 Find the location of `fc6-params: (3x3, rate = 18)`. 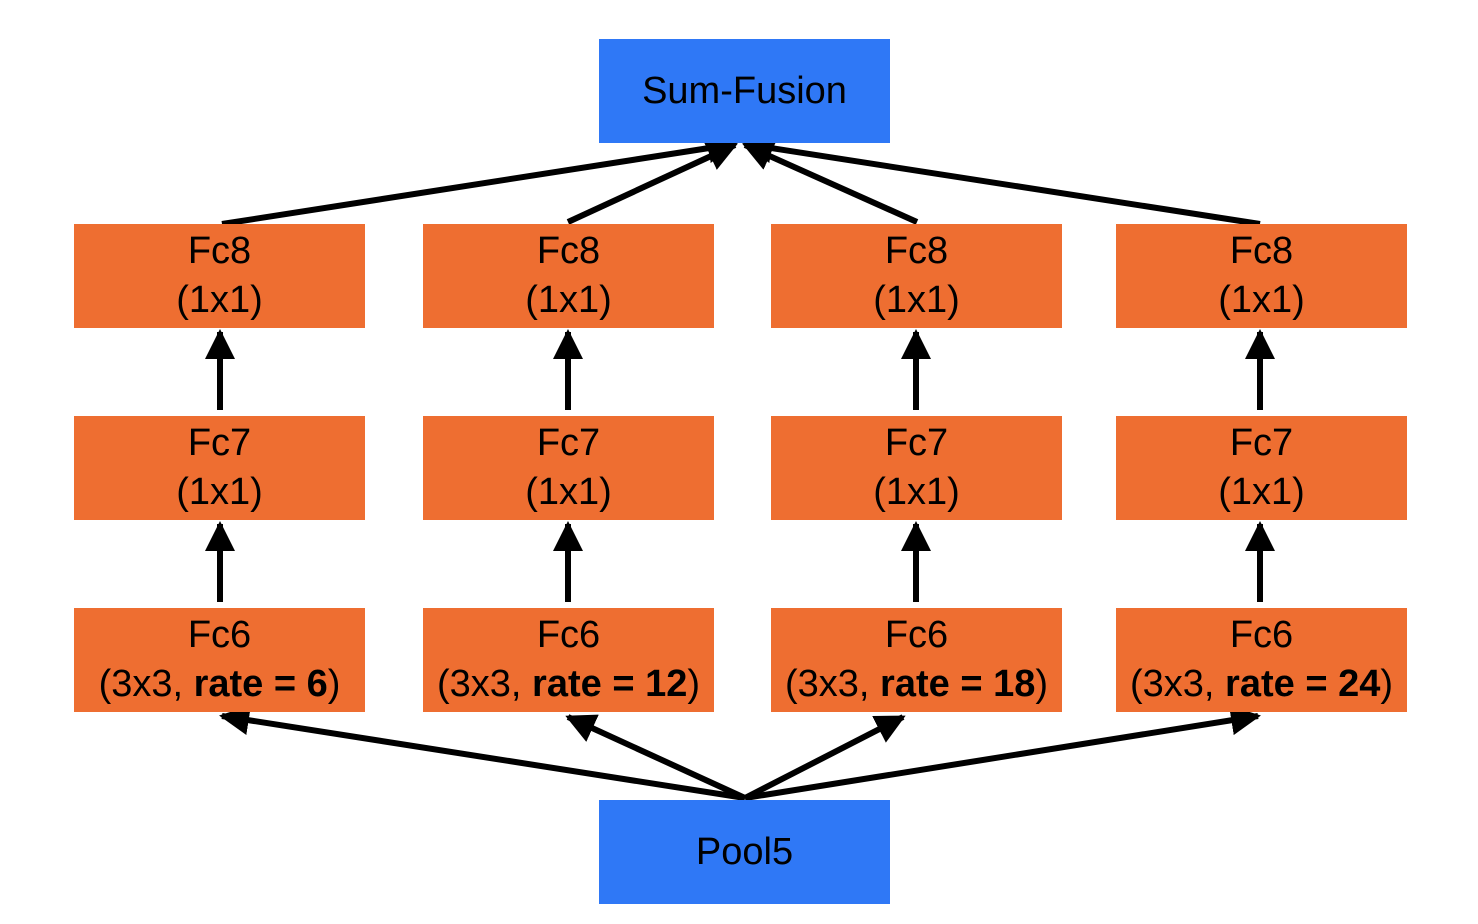

fc6-params: (3x3, rate = 18) is located at coordinates (916, 684).